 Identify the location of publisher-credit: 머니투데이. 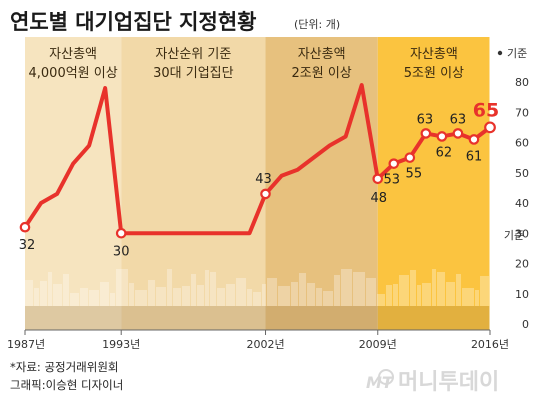
(448, 382).